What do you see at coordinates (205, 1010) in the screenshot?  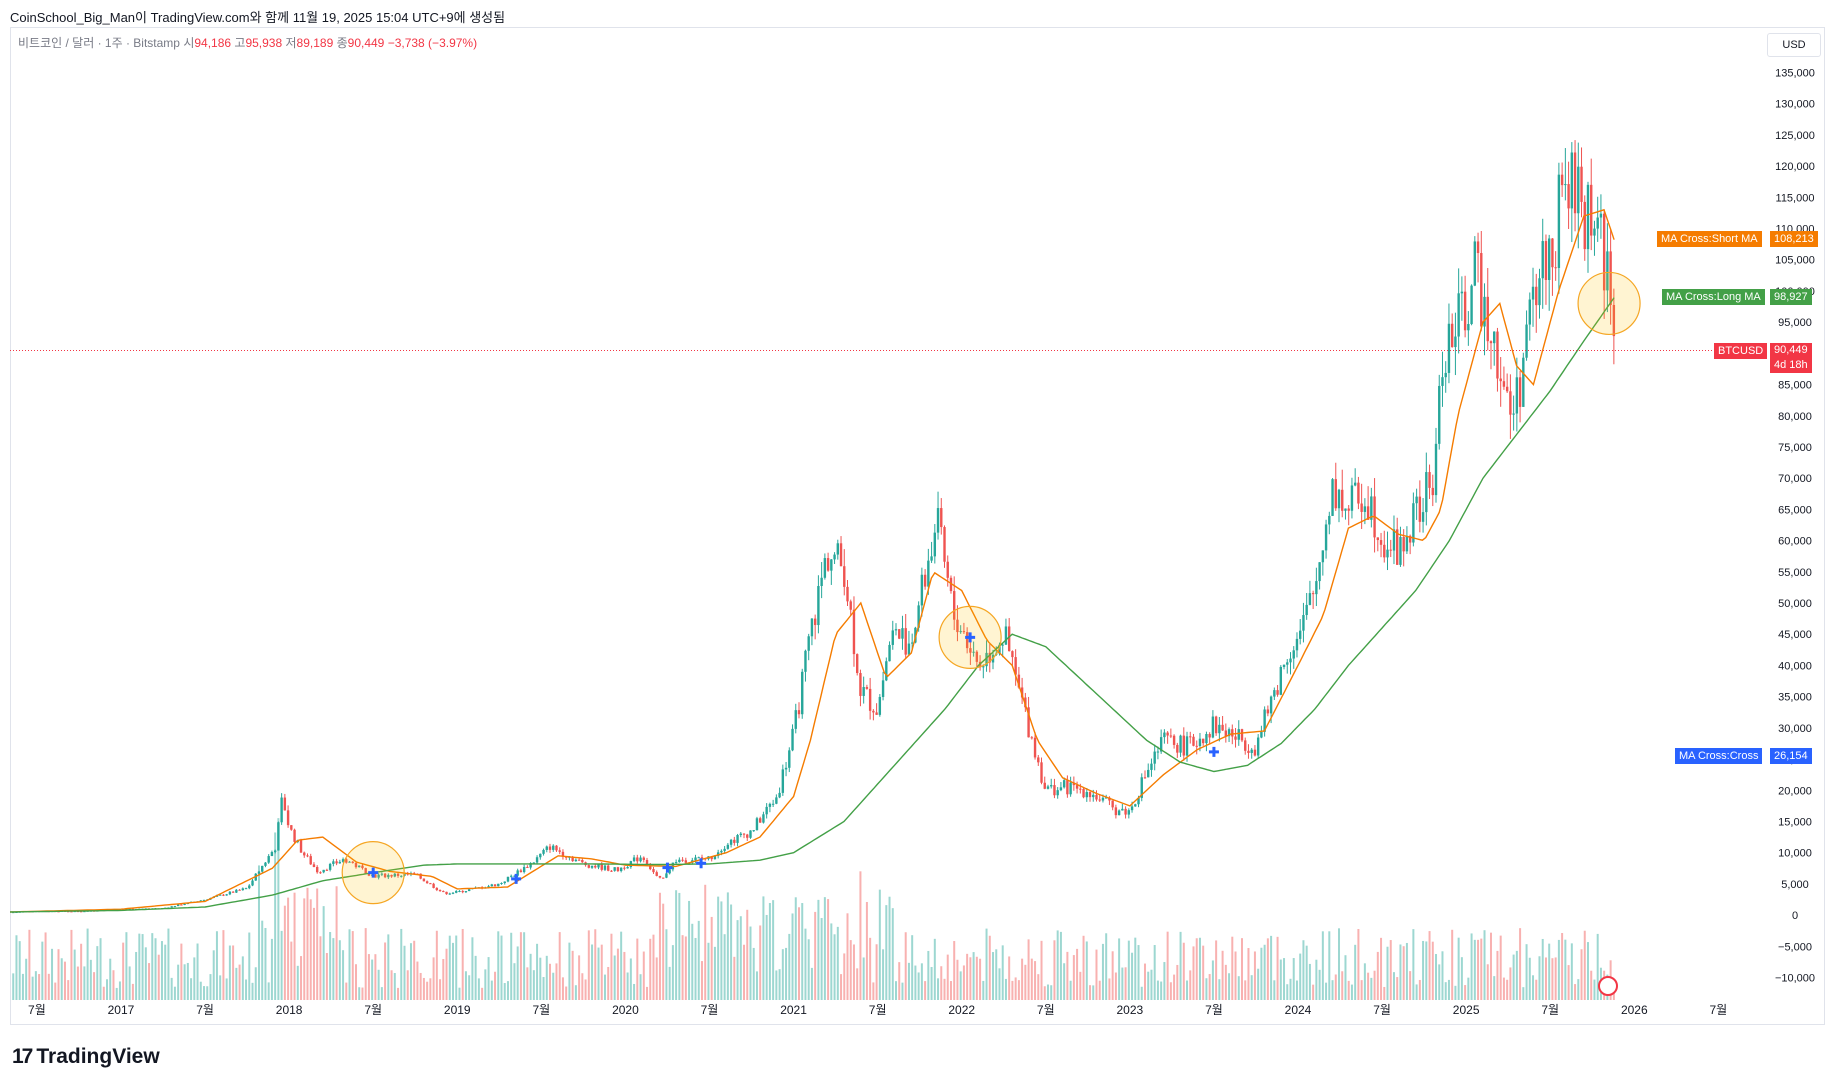 I see `x-tick-label: 7월` at bounding box center [205, 1010].